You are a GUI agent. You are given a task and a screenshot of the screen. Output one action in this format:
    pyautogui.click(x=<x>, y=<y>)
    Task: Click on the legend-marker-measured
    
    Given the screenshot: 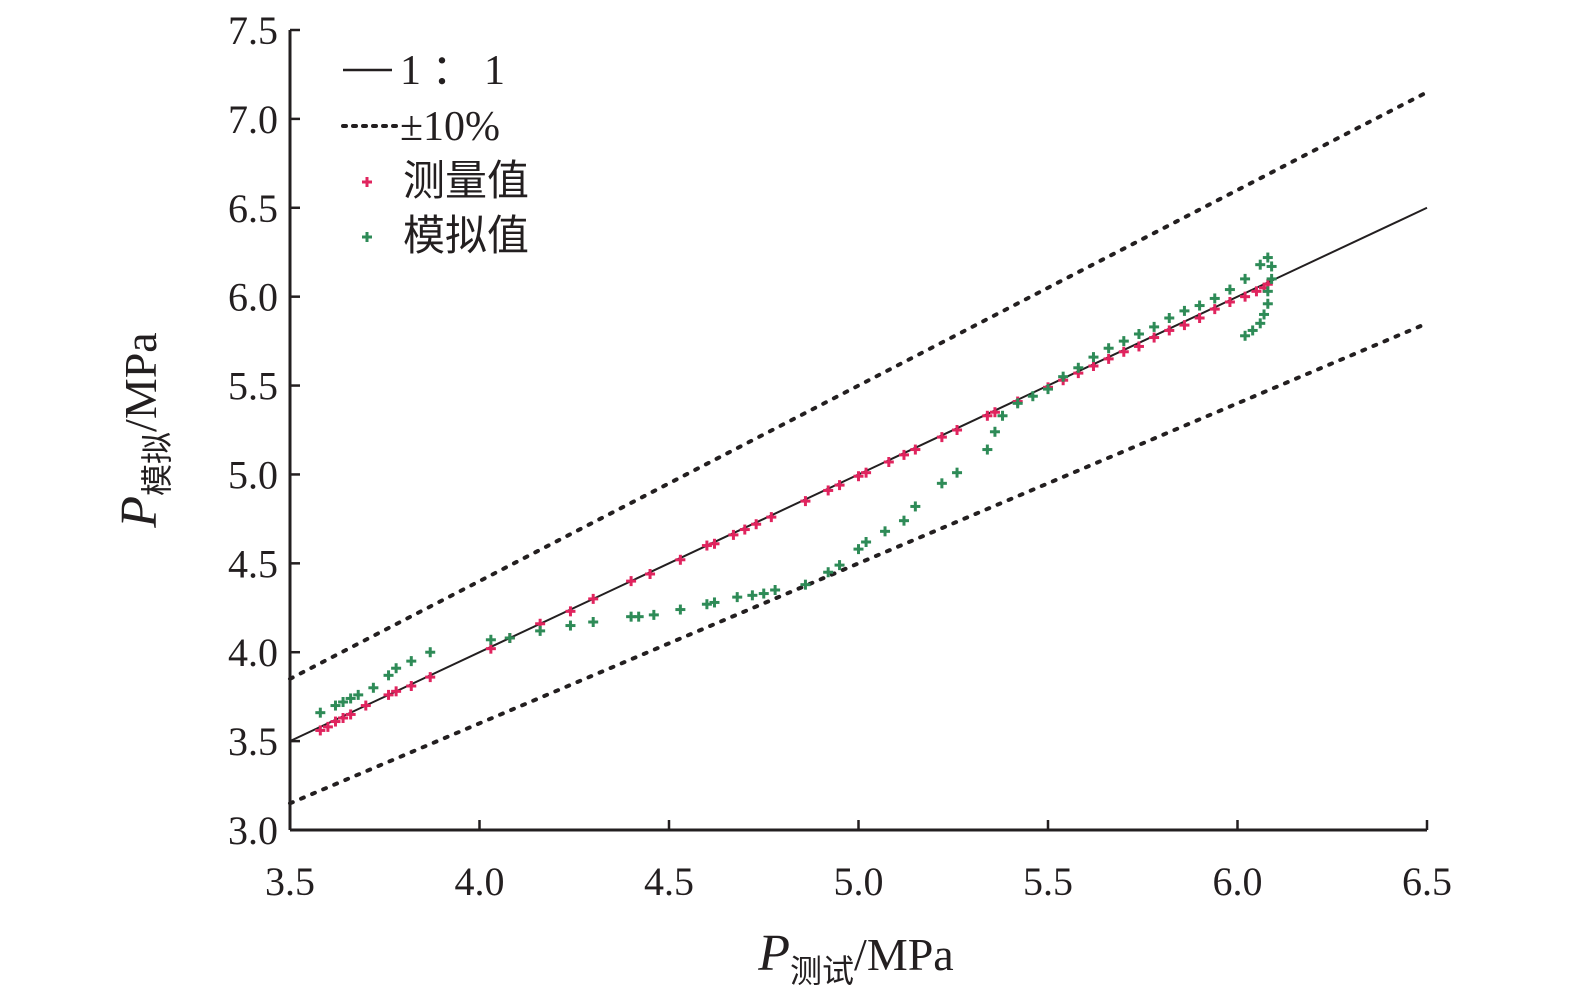 What is the action you would take?
    pyautogui.click(x=367, y=182)
    